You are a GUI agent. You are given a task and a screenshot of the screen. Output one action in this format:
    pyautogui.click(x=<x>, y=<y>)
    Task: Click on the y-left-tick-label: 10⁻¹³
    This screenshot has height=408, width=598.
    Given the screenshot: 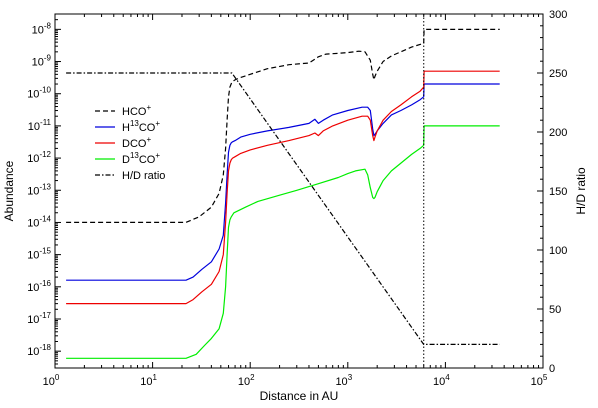 What is the action you would take?
    pyautogui.click(x=39, y=189)
    